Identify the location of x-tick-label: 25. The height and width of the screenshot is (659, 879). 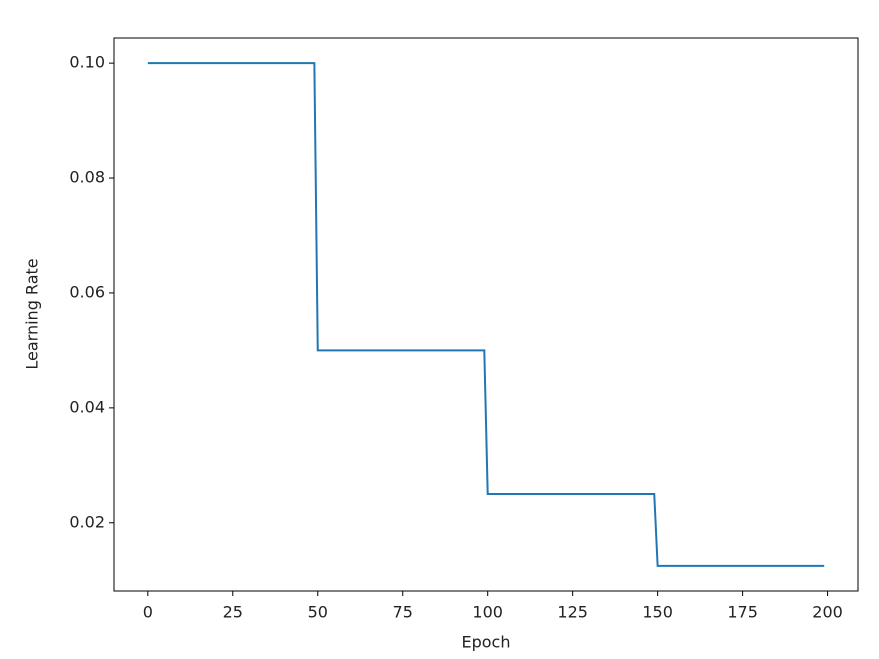
(233, 612).